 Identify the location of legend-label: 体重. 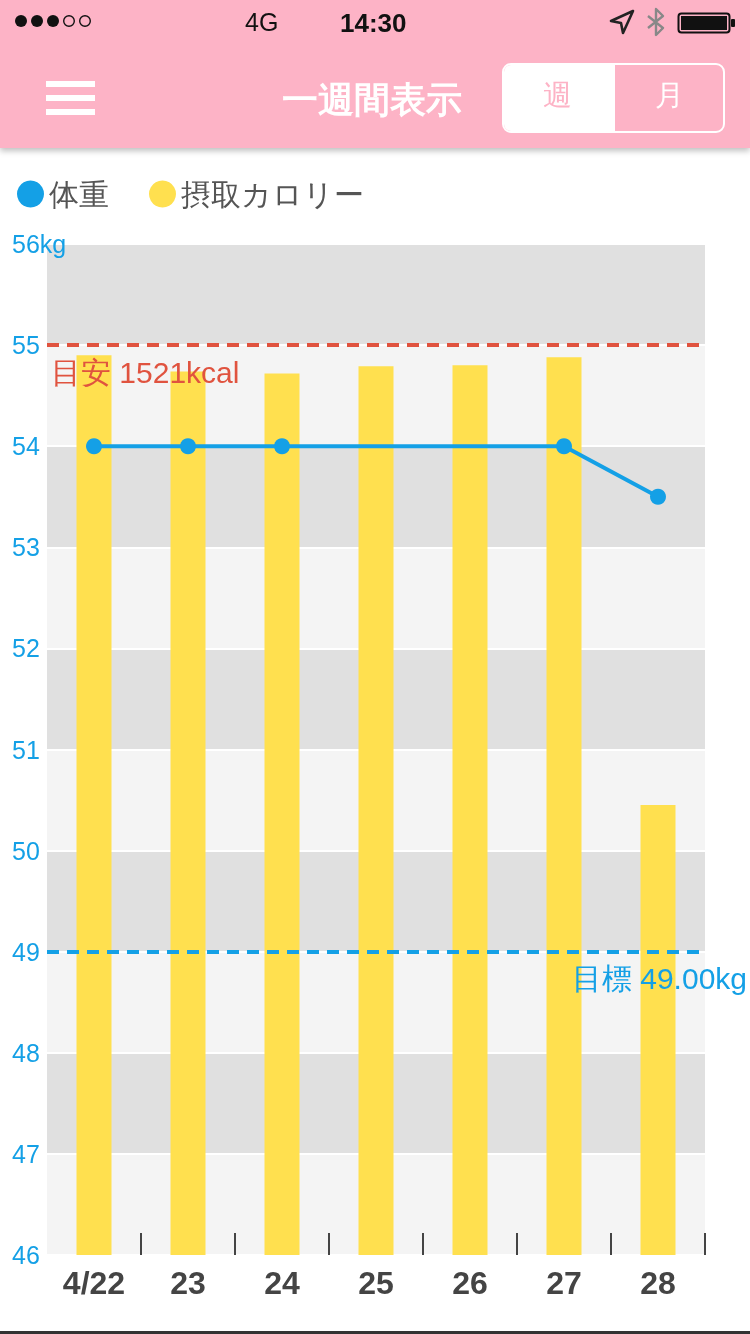
(79, 194).